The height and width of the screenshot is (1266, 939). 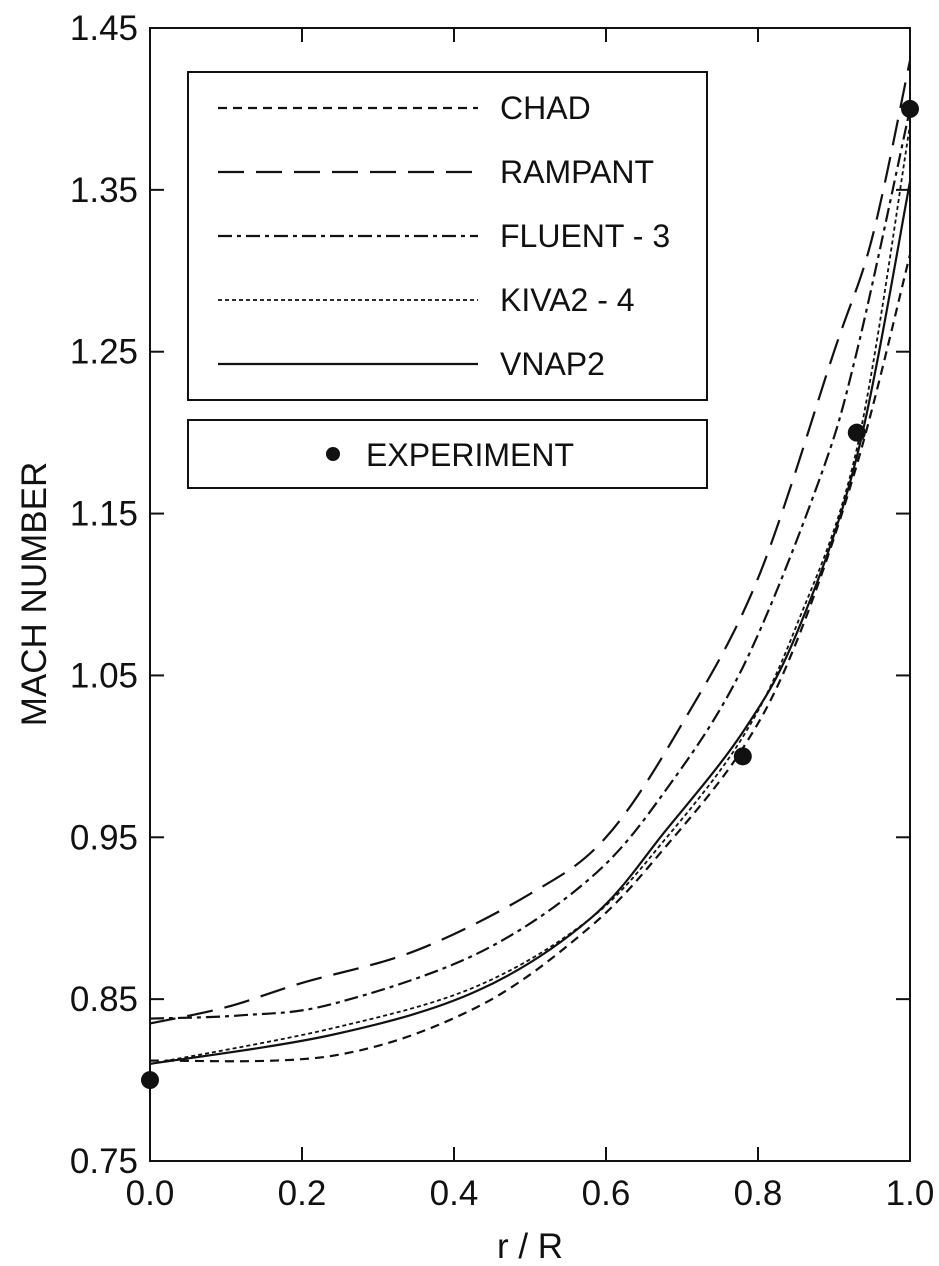 What do you see at coordinates (302, 1193) in the screenshot?
I see `x-tick-label: 0.2` at bounding box center [302, 1193].